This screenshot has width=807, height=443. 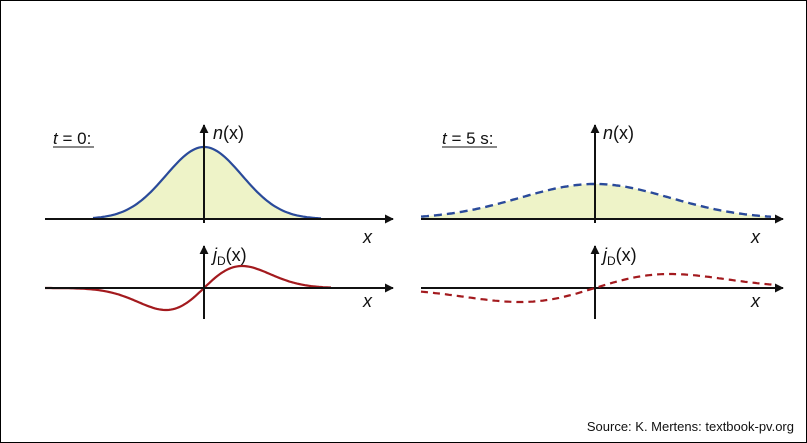 I want to click on panel-t0-density-curve, so click(x=207, y=182).